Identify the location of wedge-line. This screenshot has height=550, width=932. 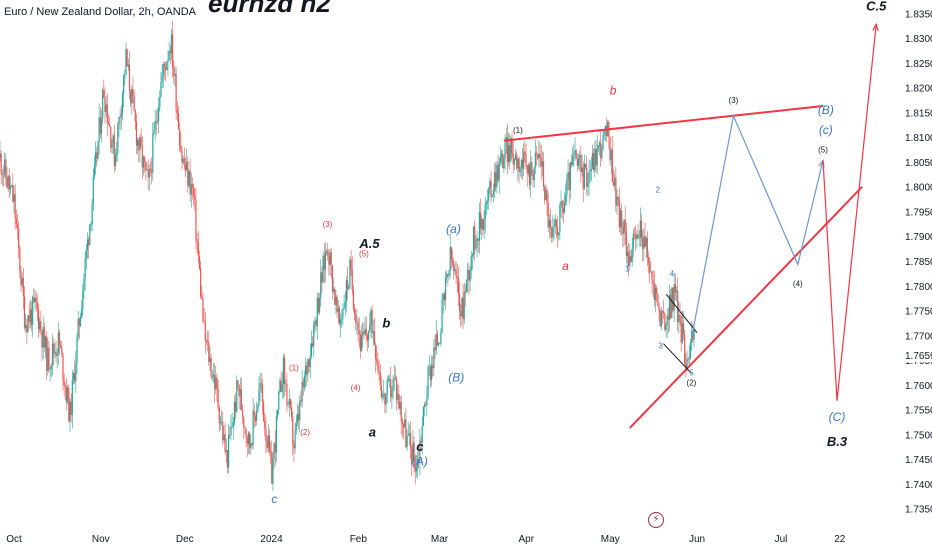
(681, 313).